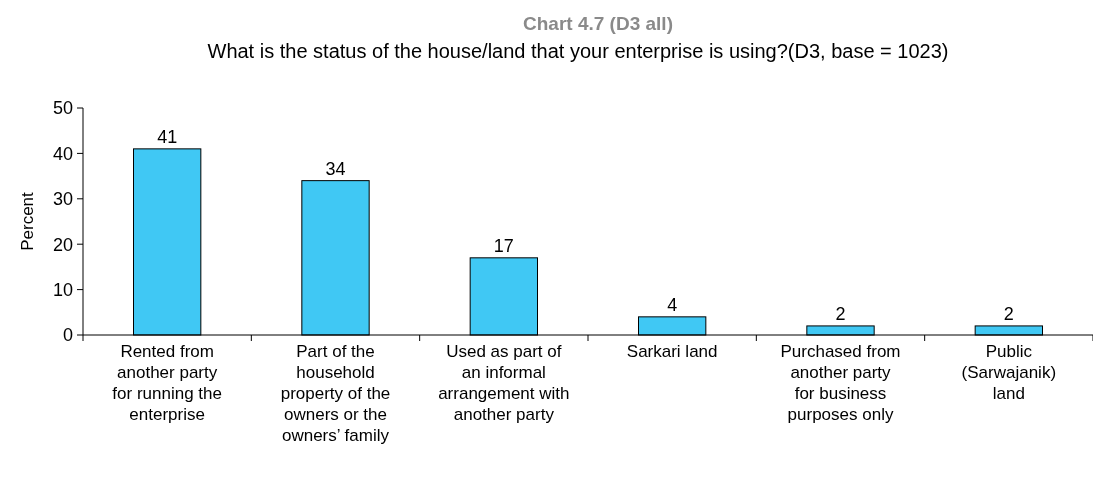  Describe the element at coordinates (62, 199) in the screenshot. I see `y-tick-label: 30` at that location.